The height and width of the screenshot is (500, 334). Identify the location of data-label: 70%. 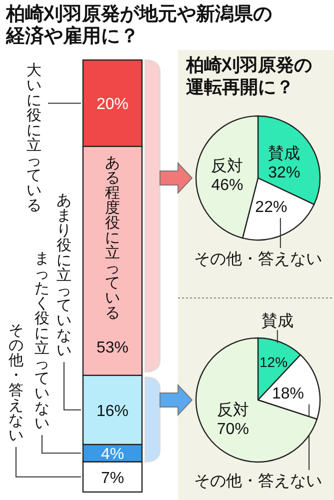
(232, 429).